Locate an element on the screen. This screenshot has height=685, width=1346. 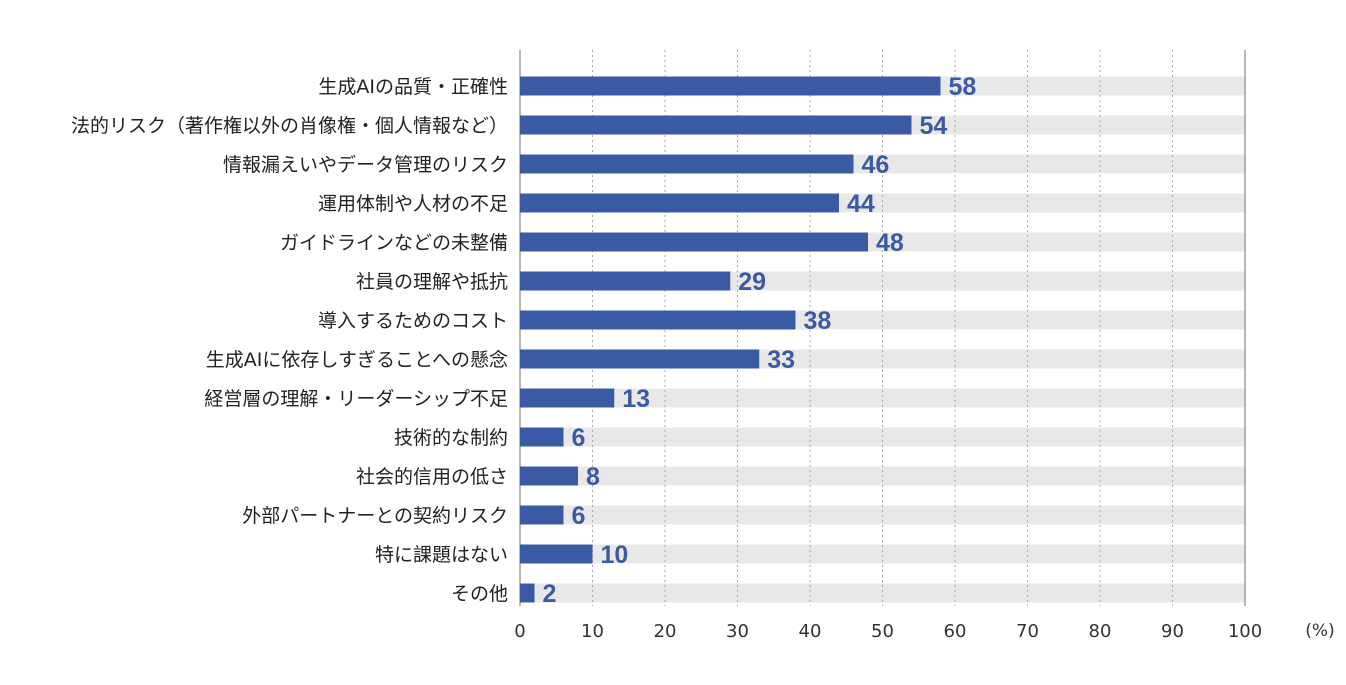
category-label: 技術的な制約 is located at coordinates (451, 438).